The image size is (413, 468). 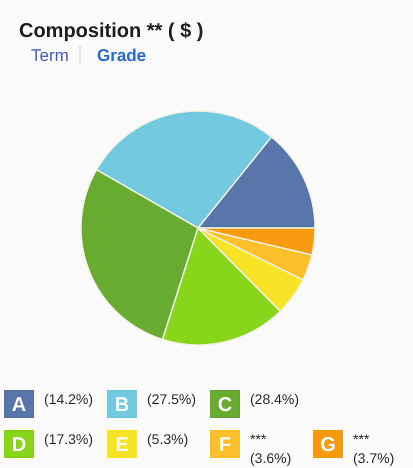 I want to click on legend-label: G, so click(x=328, y=445).